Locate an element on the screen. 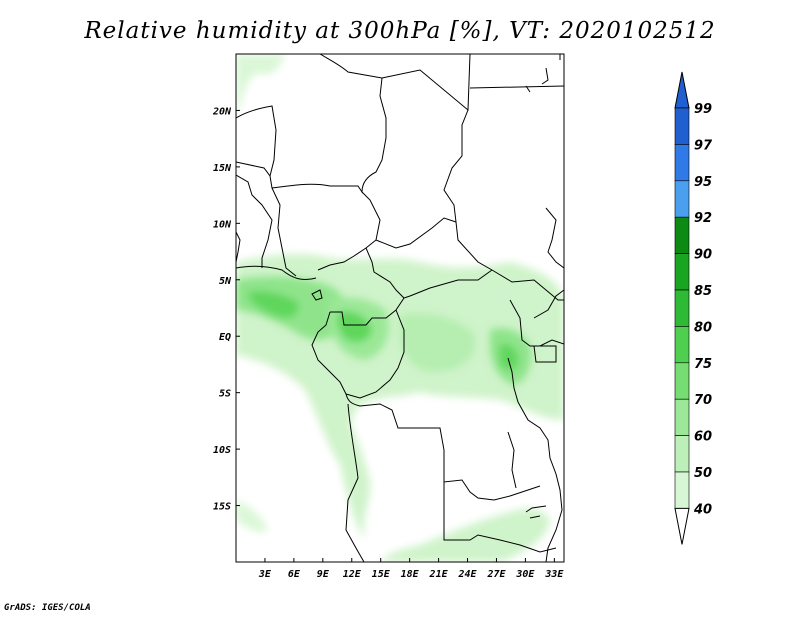 Image resolution: width=800 pixels, height=618 pixels. y-tick-label: 10N is located at coordinates (222, 224).